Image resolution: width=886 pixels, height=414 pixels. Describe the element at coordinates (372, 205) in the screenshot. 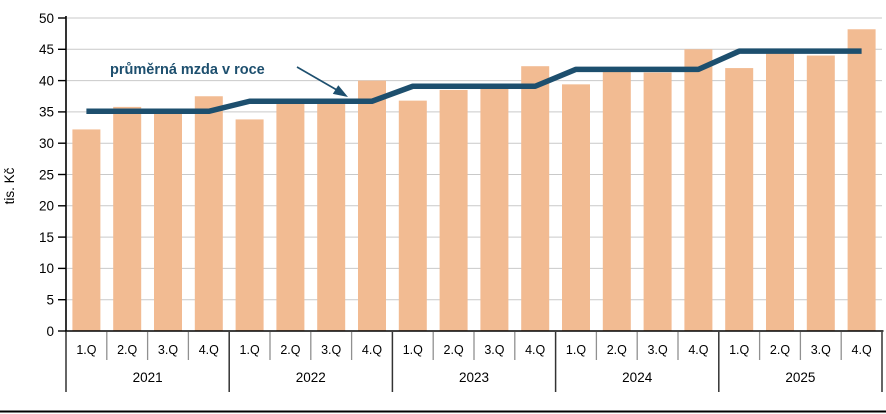

I see `bar-2022-4.Q` at that location.